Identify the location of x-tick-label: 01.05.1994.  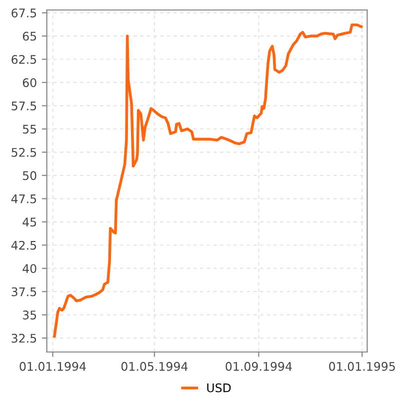
(154, 366).